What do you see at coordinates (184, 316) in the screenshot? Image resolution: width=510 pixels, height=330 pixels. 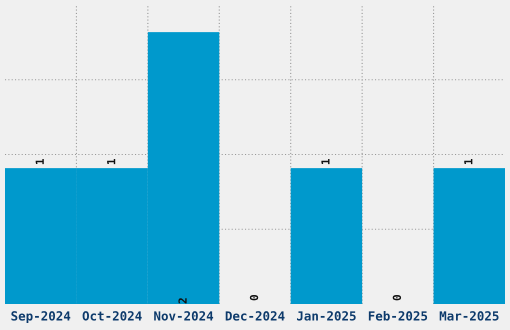 I see `x-tick-label: Nov-2024` at bounding box center [184, 316].